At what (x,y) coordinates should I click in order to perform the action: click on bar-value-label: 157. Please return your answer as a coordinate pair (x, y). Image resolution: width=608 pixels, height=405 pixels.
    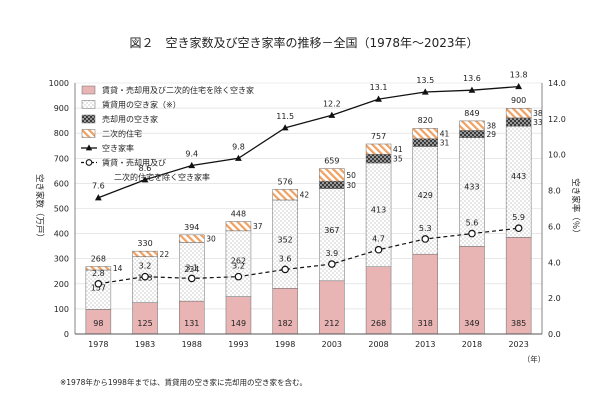
    Looking at the image, I should click on (98, 288).